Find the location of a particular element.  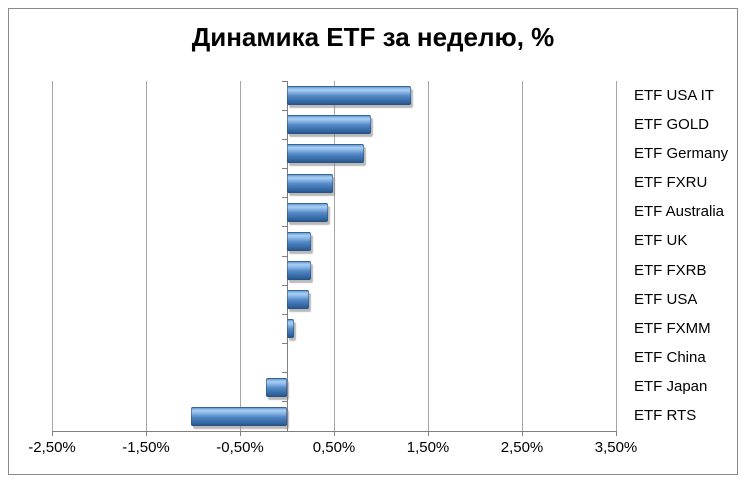

bar-etf-usa is located at coordinates (298, 300).